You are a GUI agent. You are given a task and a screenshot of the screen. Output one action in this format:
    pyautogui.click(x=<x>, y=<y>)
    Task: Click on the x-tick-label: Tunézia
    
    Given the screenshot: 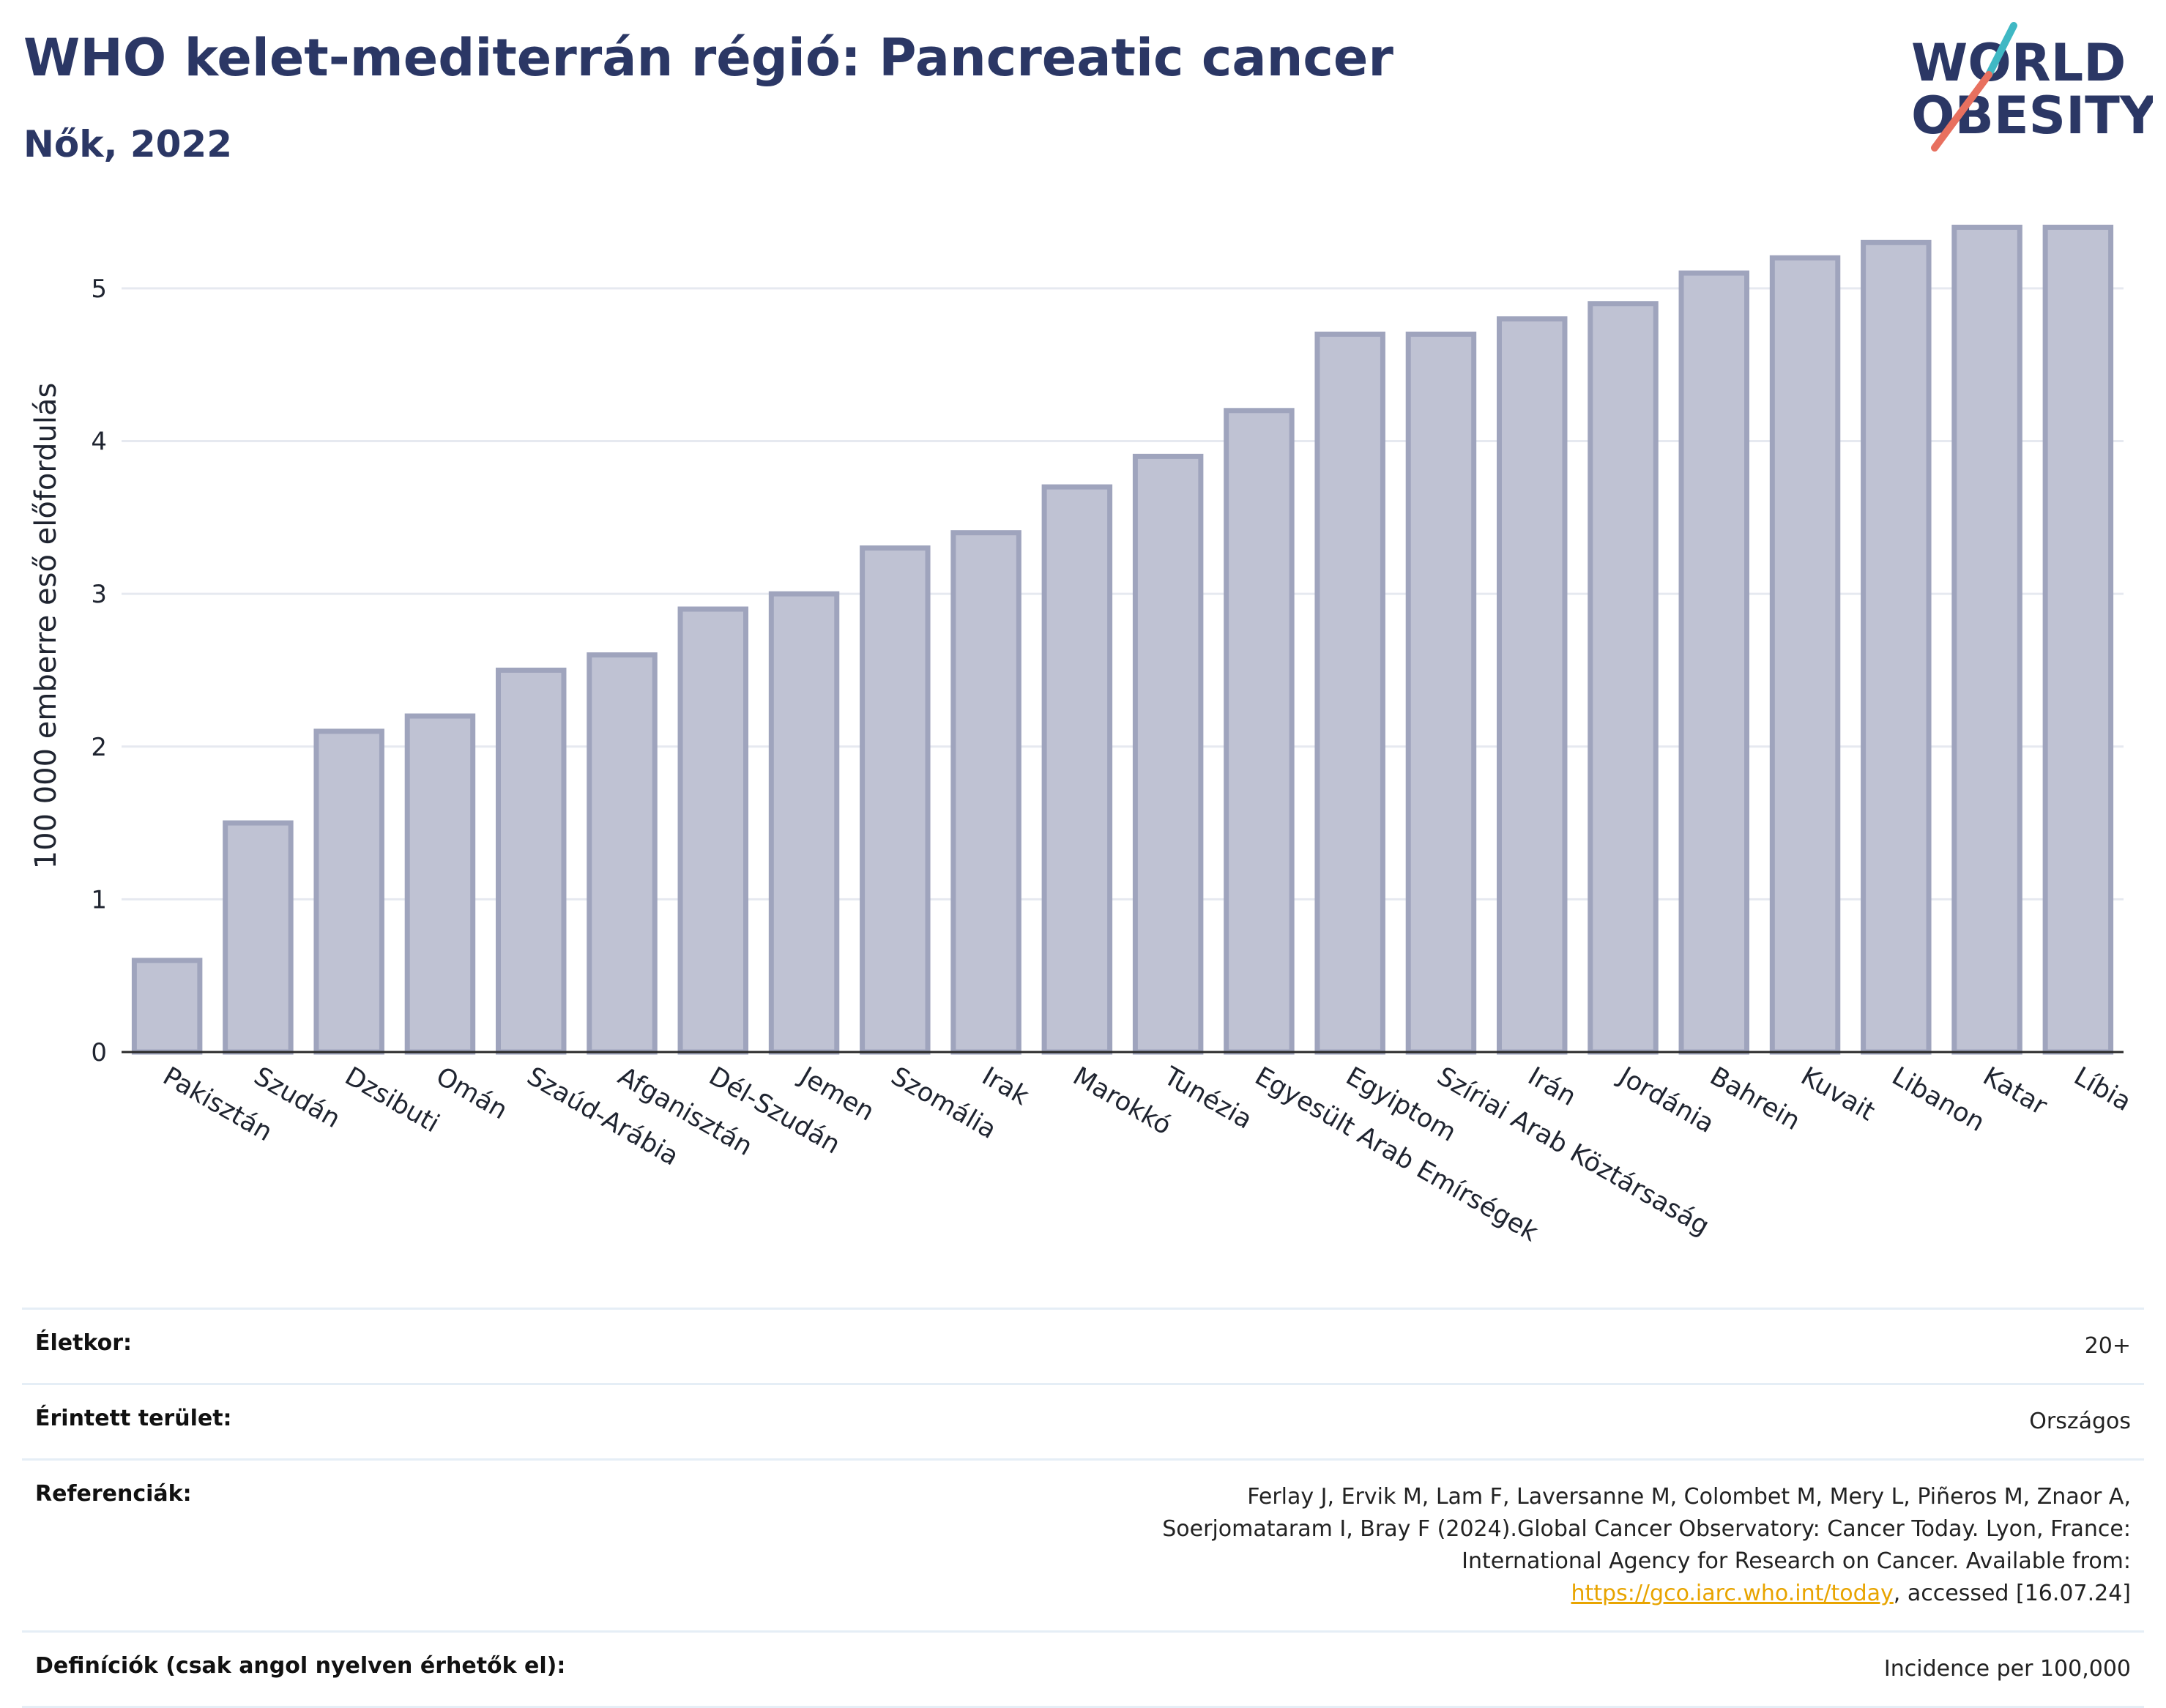 What is the action you would take?
    pyautogui.click(x=1207, y=1099)
    